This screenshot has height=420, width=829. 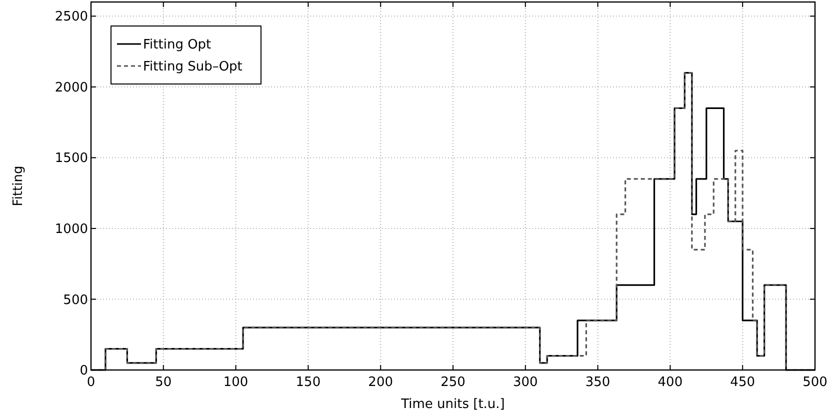 What do you see at coordinates (71, 17) in the screenshot?
I see `y-tick-label: 2500` at bounding box center [71, 17].